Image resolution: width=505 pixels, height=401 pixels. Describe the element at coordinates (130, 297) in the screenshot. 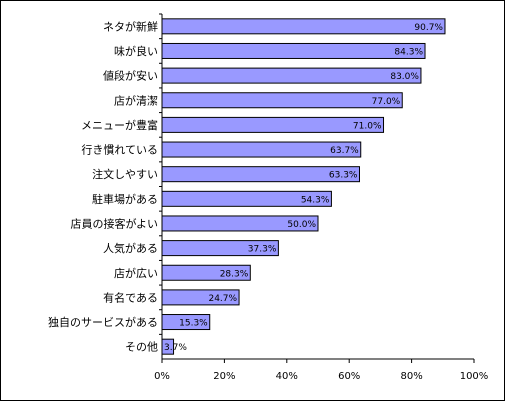

I see `category-label: 有名である` at that location.